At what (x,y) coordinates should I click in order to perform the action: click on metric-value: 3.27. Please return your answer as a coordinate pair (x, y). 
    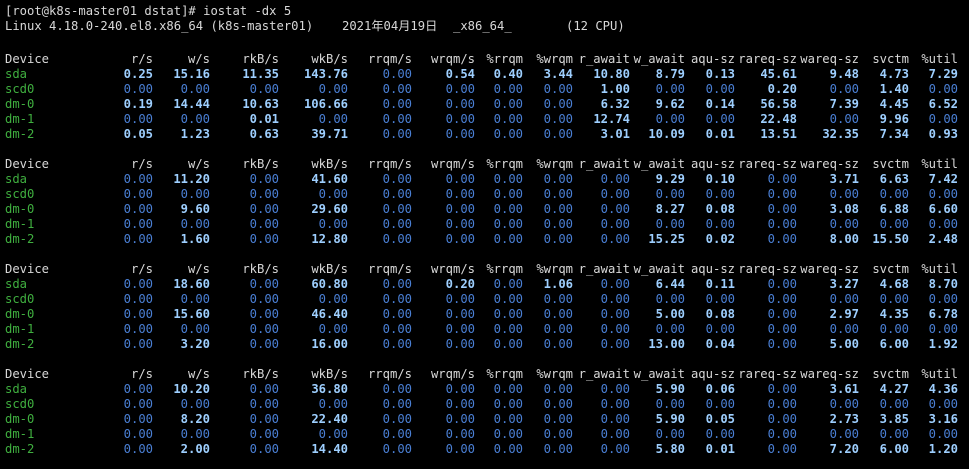
    Looking at the image, I should click on (844, 284).